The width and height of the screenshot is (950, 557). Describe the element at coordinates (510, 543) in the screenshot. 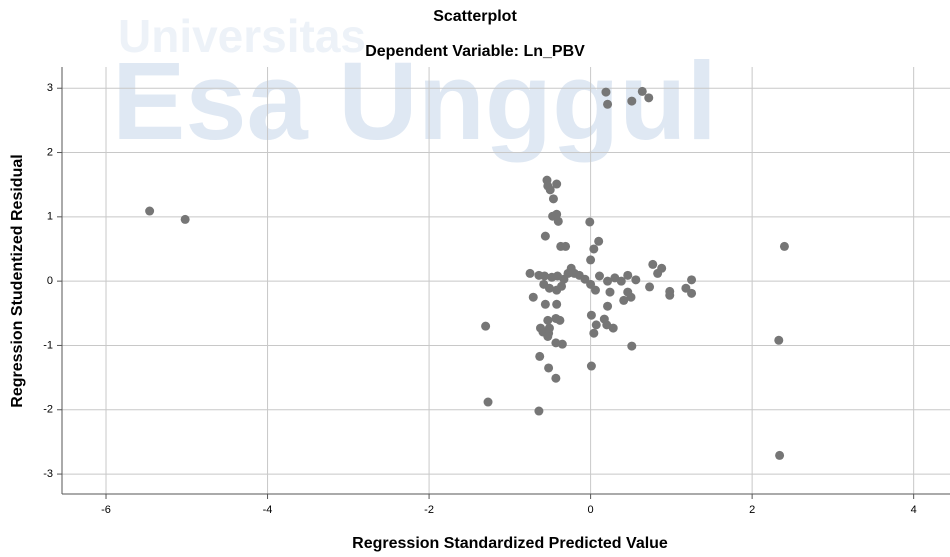

I see `x-axis-label: Regression Standardized Predicted Value` at that location.